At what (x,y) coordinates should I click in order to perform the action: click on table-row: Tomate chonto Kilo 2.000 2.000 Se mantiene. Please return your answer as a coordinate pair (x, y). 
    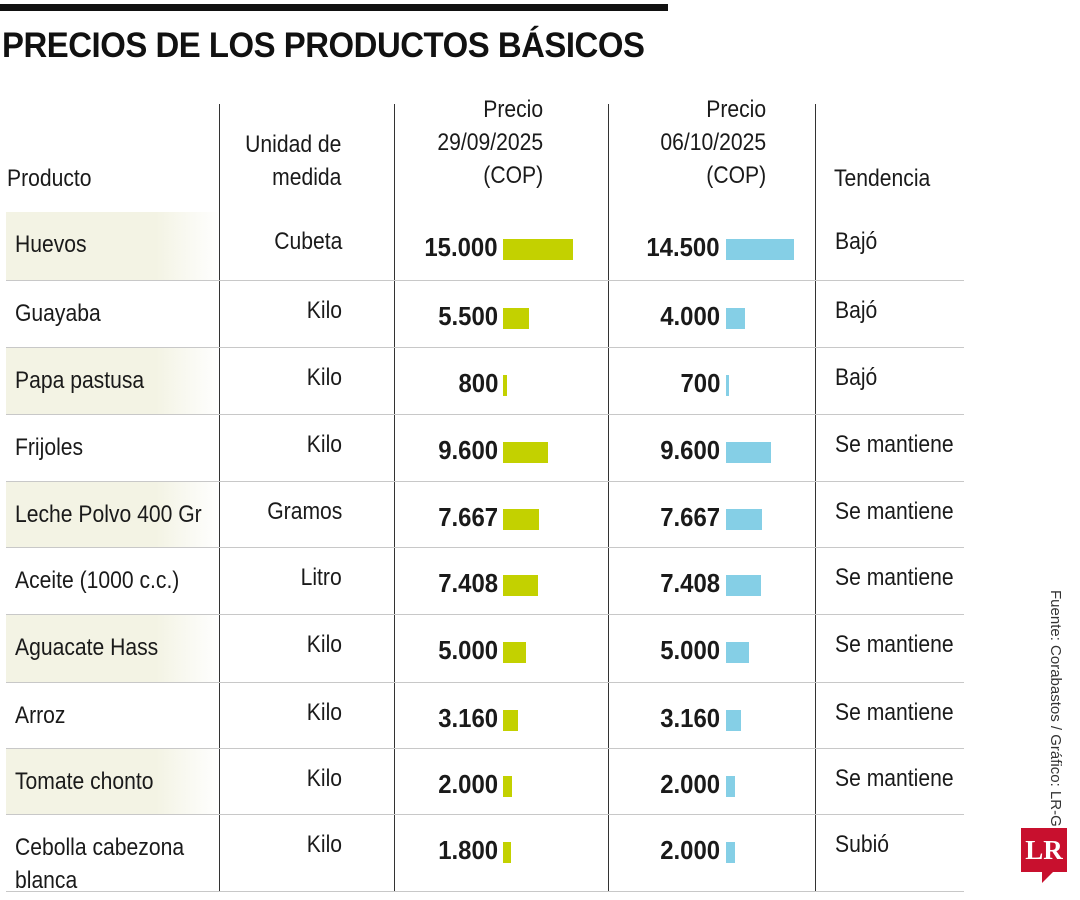
    Looking at the image, I should click on (485, 782).